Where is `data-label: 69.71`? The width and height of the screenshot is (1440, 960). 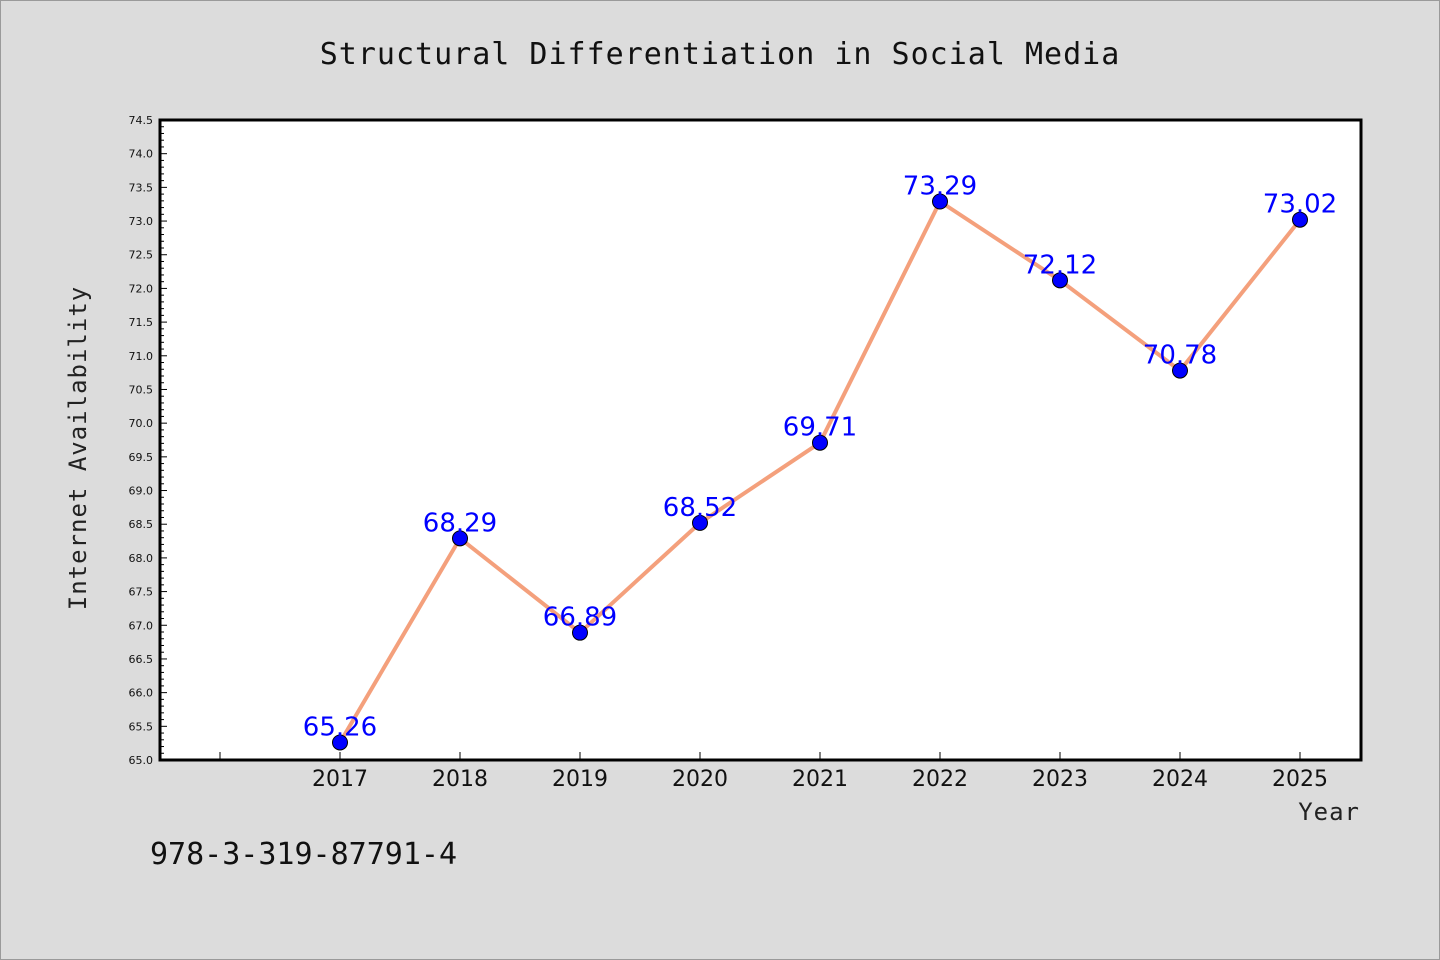 data-label: 69.71 is located at coordinates (820, 428).